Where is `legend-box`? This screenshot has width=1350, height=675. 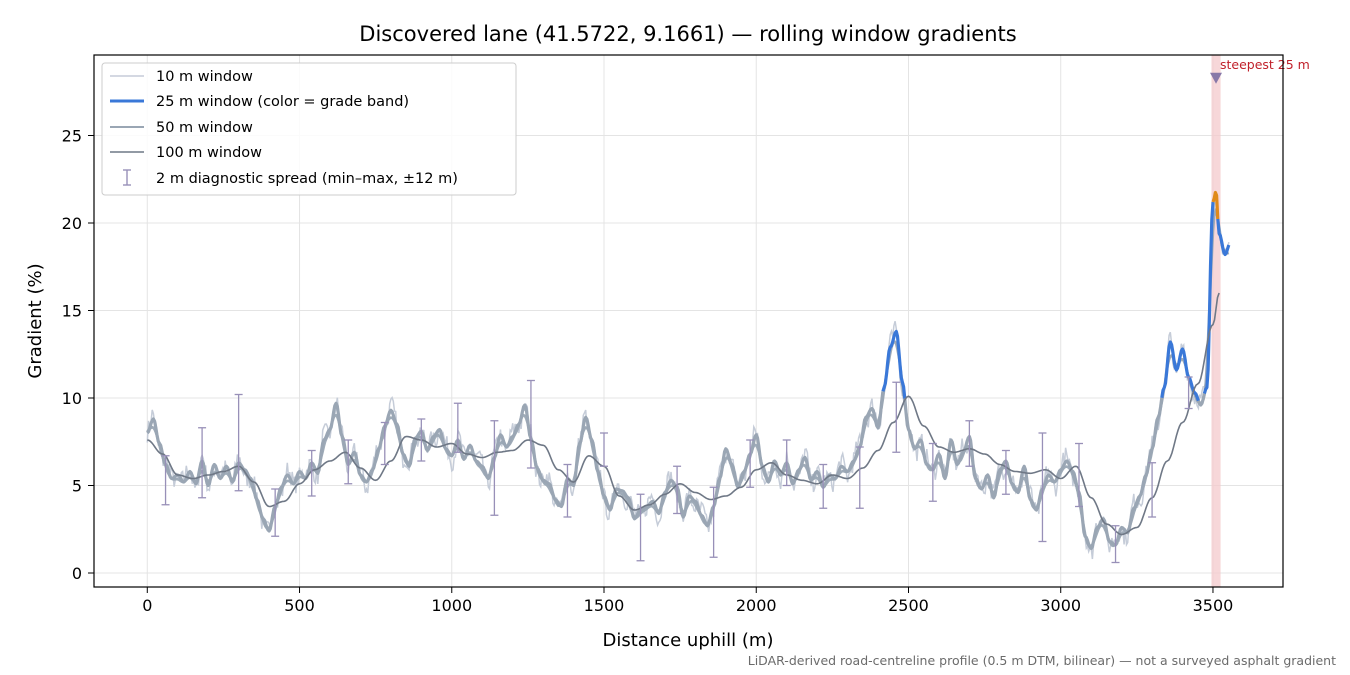 legend-box is located at coordinates (309, 129).